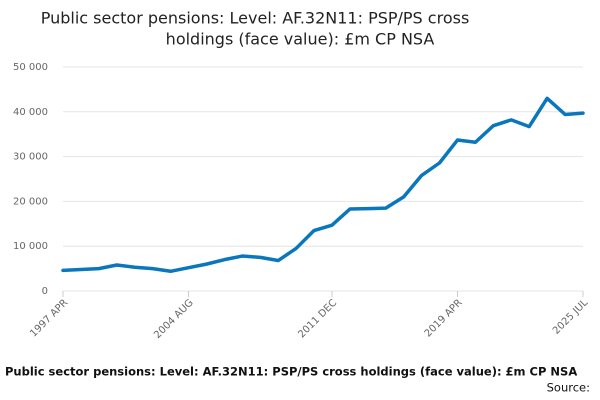 Image resolution: width=600 pixels, height=400 pixels. Describe the element at coordinates (30, 201) in the screenshot. I see `y-tick-label: 20 000` at that location.